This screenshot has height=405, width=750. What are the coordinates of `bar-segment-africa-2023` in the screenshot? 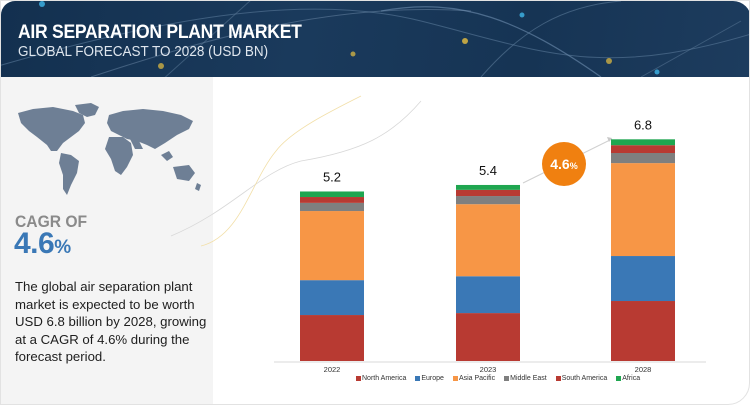 It's located at (488, 187).